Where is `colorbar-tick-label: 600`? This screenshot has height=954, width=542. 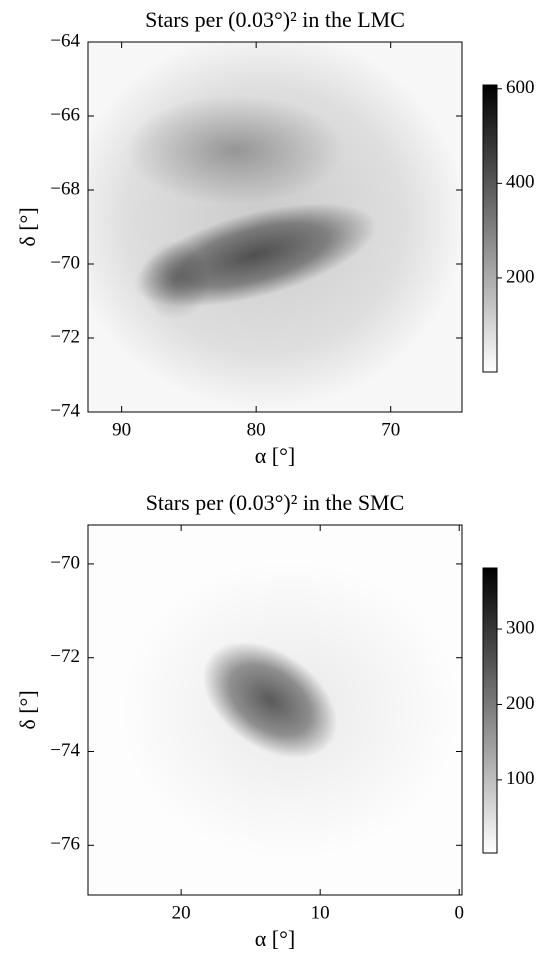
colorbar-tick-label: 600 is located at coordinates (520, 87).